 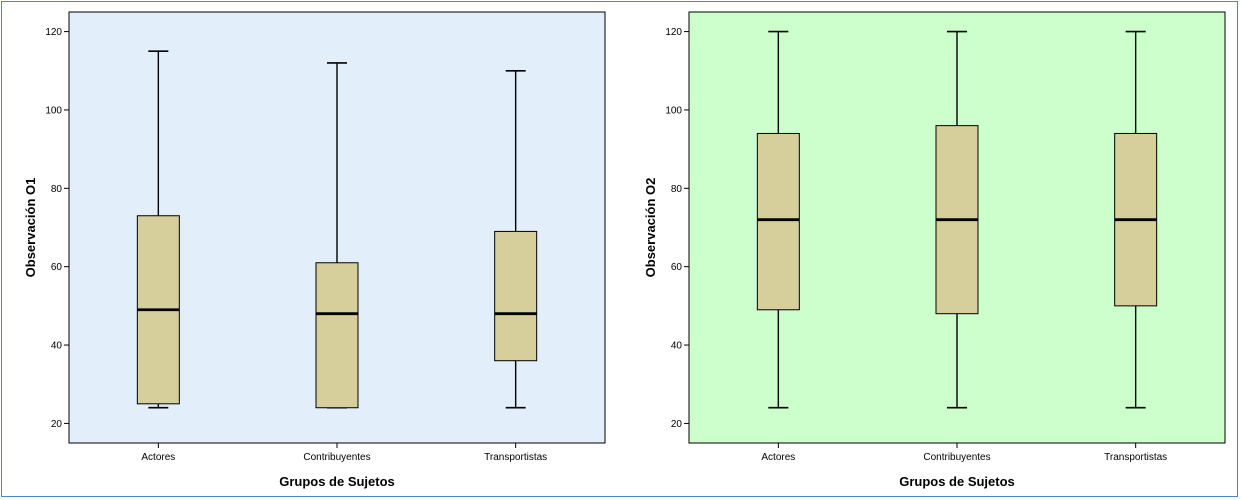 I want to click on box-actores, so click(x=778, y=221).